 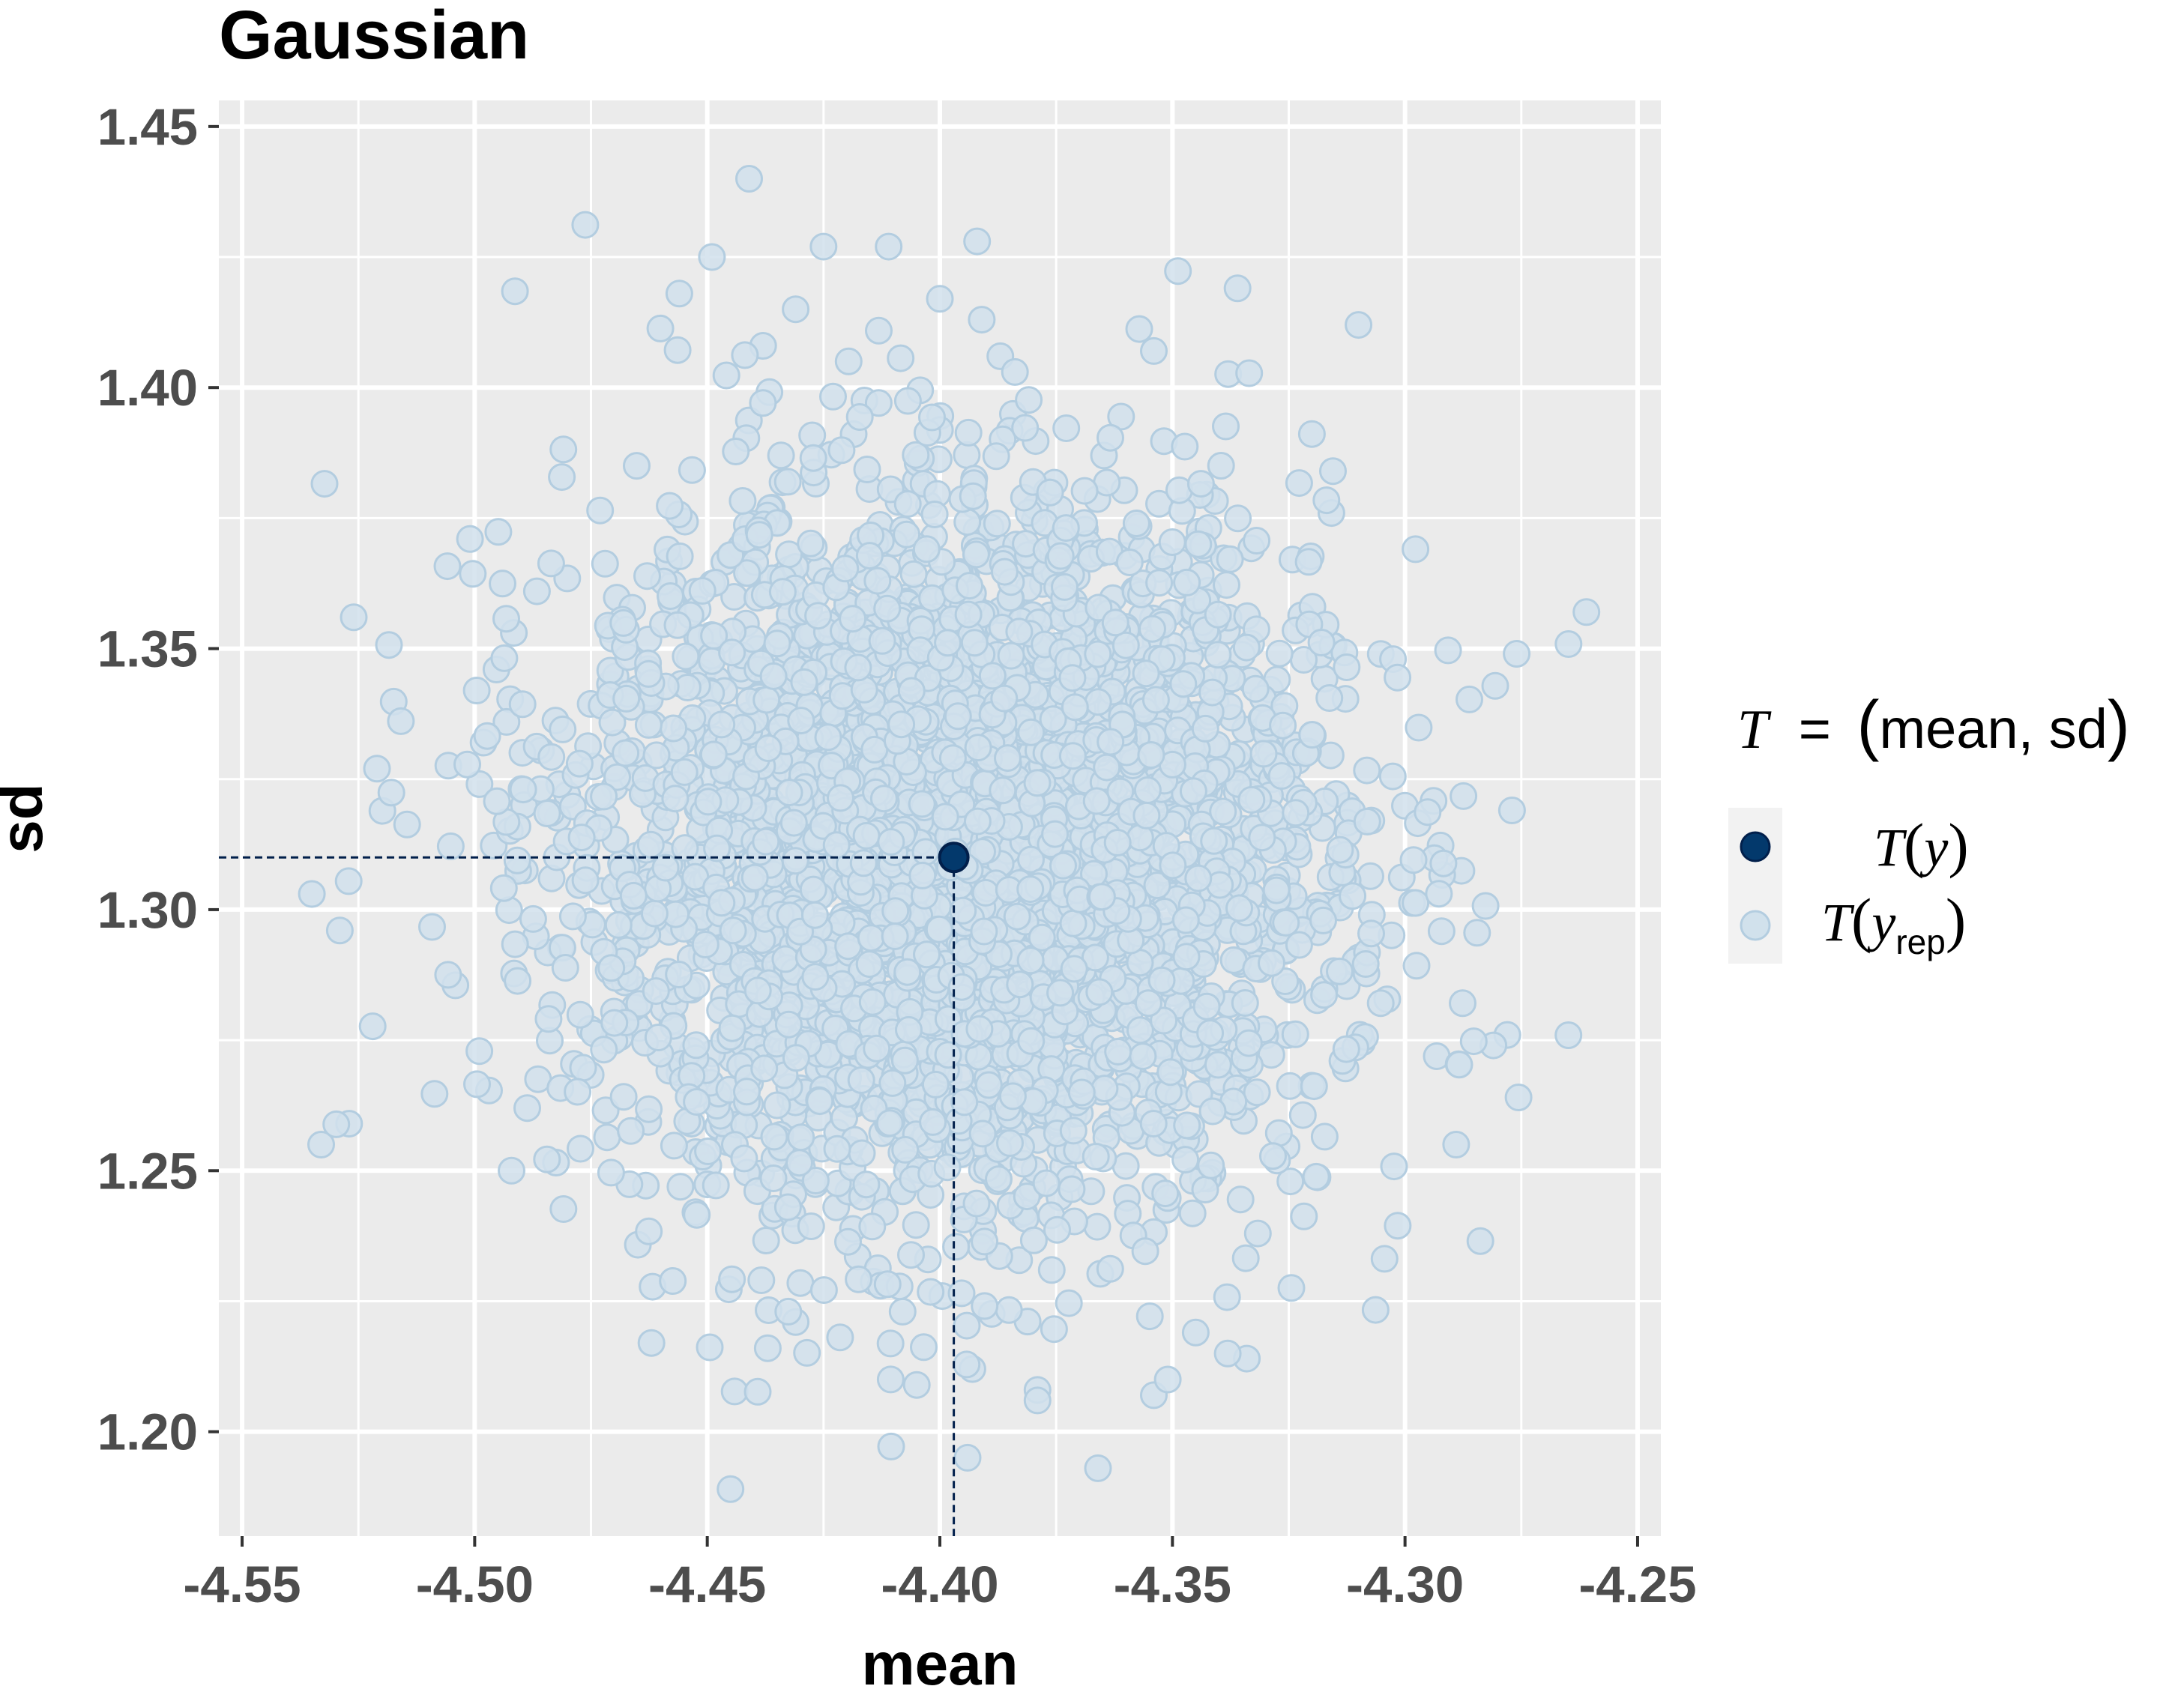 I want to click on observed-point, so click(x=954, y=858).